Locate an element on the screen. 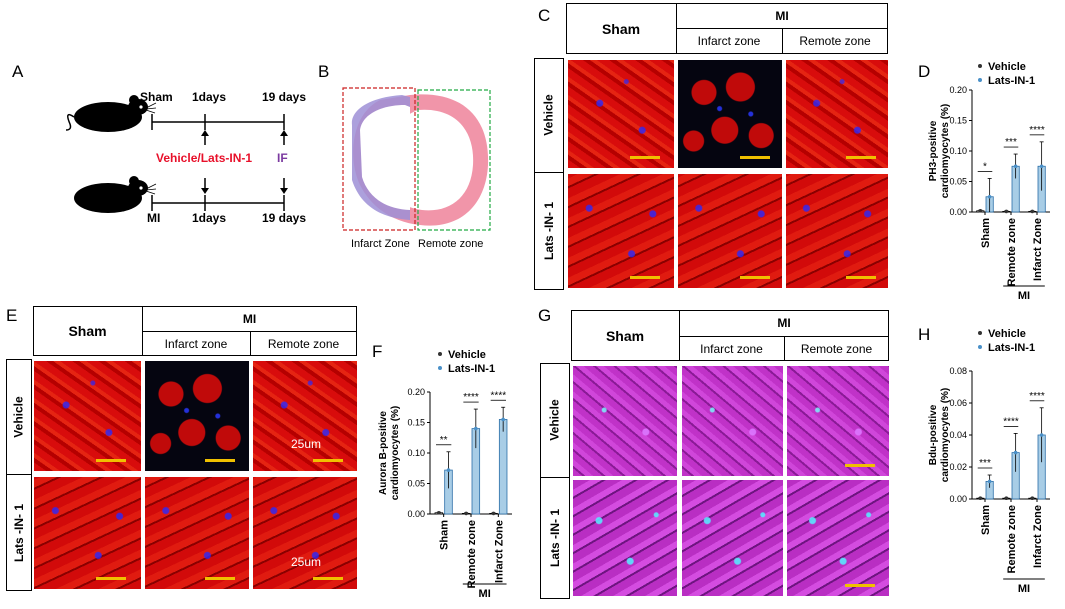 This screenshot has width=1065, height=609. grid-g-header is located at coordinates (730, 335).